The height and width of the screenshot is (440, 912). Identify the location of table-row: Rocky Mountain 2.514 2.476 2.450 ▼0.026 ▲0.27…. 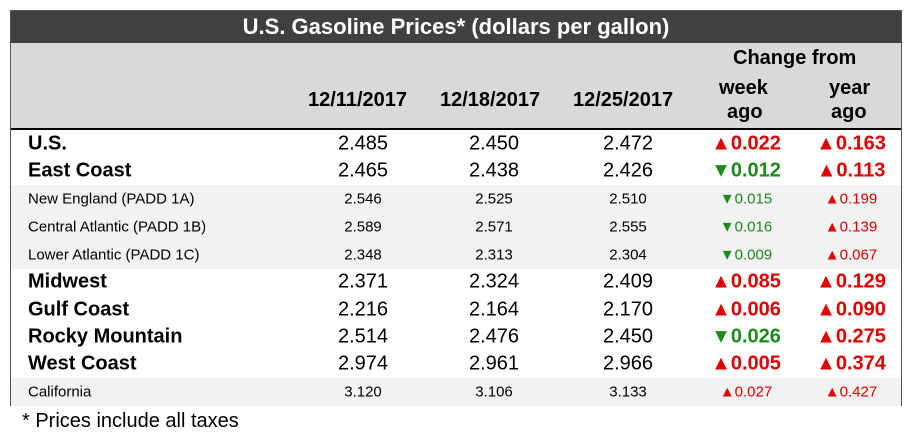
(456, 336).